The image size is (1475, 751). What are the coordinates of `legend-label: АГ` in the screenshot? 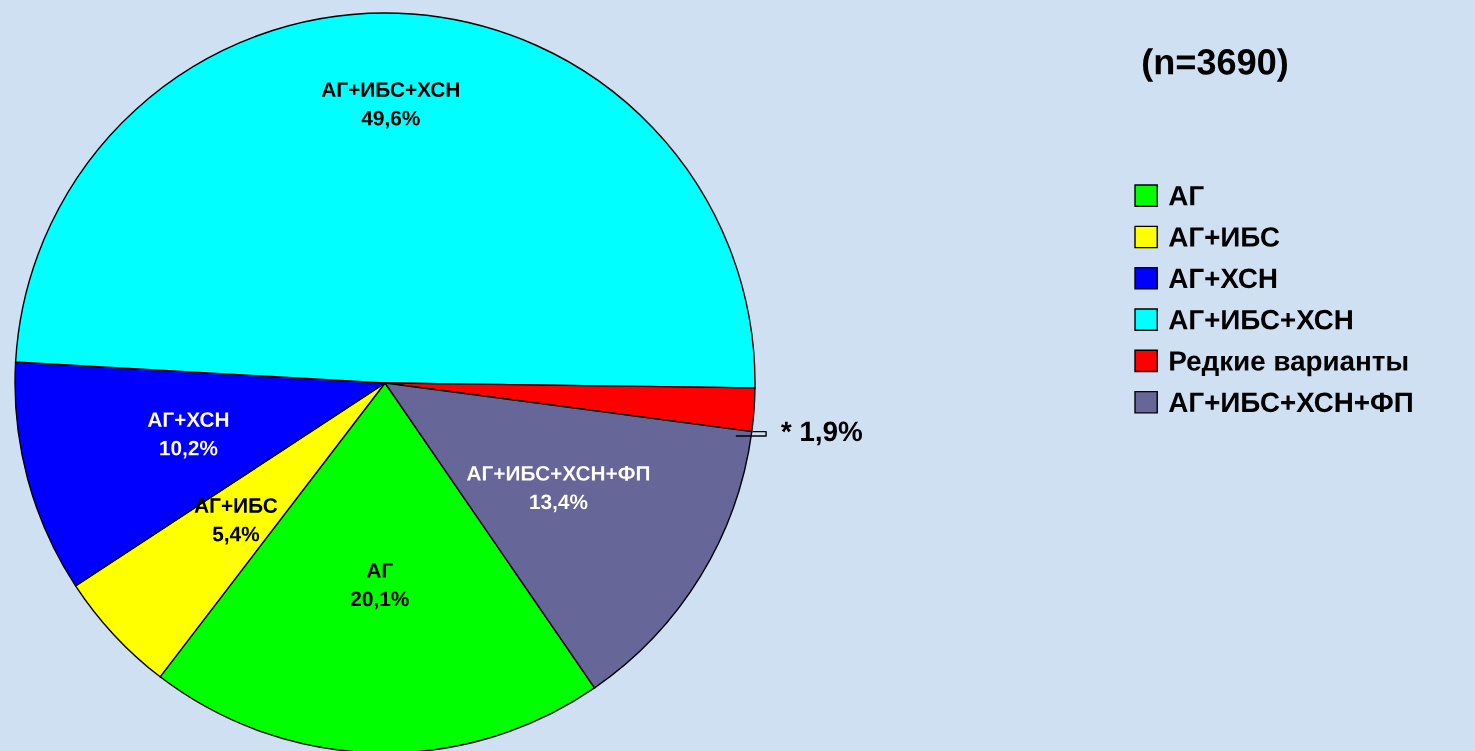 It's located at (1186, 196).